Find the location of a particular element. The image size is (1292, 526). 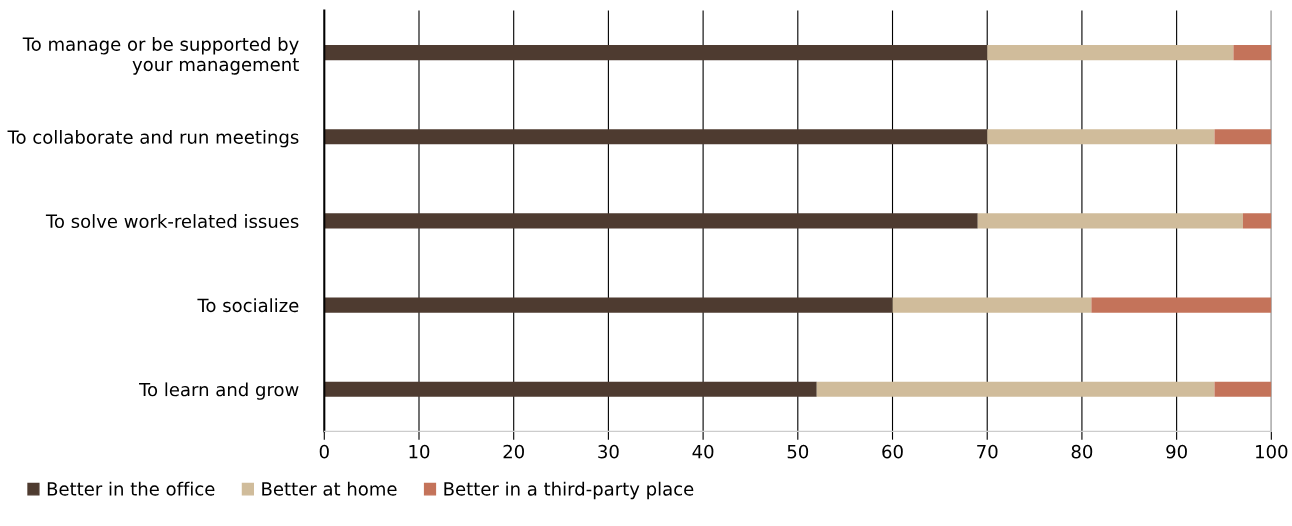

x-tick-label: 10 is located at coordinates (419, 451).